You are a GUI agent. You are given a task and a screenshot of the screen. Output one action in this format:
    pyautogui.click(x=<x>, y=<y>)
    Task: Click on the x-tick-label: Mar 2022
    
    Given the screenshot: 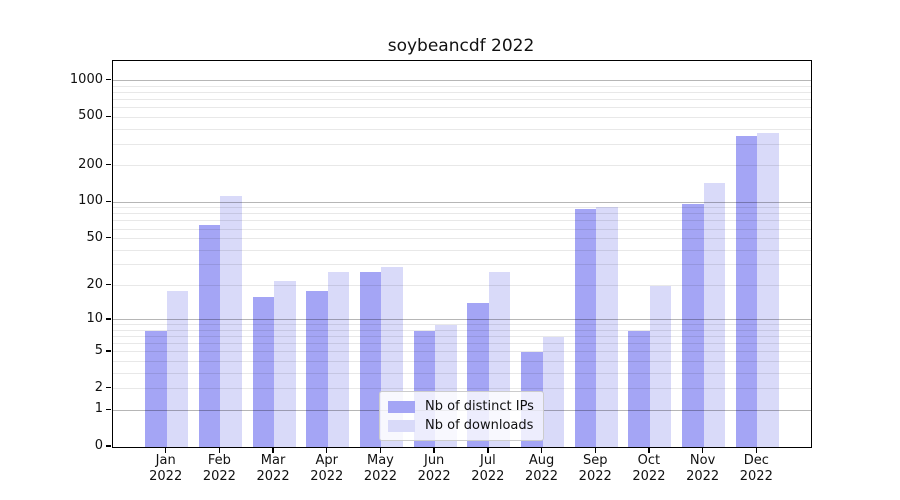 What is the action you would take?
    pyautogui.click(x=273, y=469)
    